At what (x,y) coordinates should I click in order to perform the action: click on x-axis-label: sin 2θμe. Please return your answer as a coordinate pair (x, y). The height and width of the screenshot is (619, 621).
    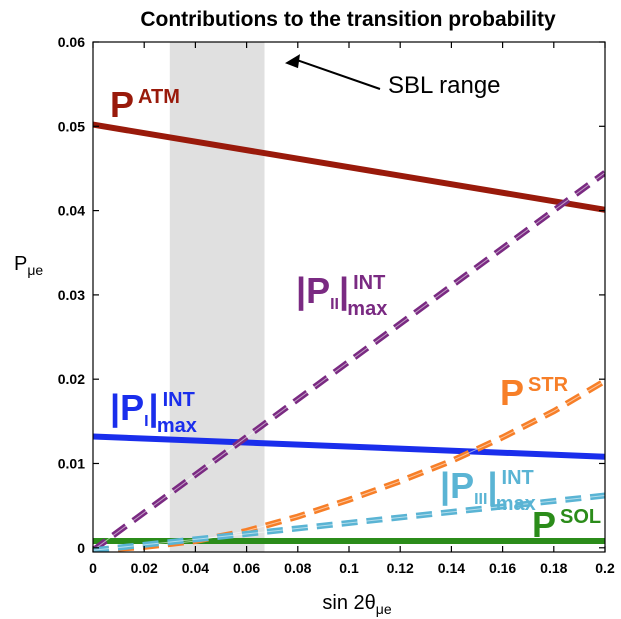
    Looking at the image, I should click on (356, 604).